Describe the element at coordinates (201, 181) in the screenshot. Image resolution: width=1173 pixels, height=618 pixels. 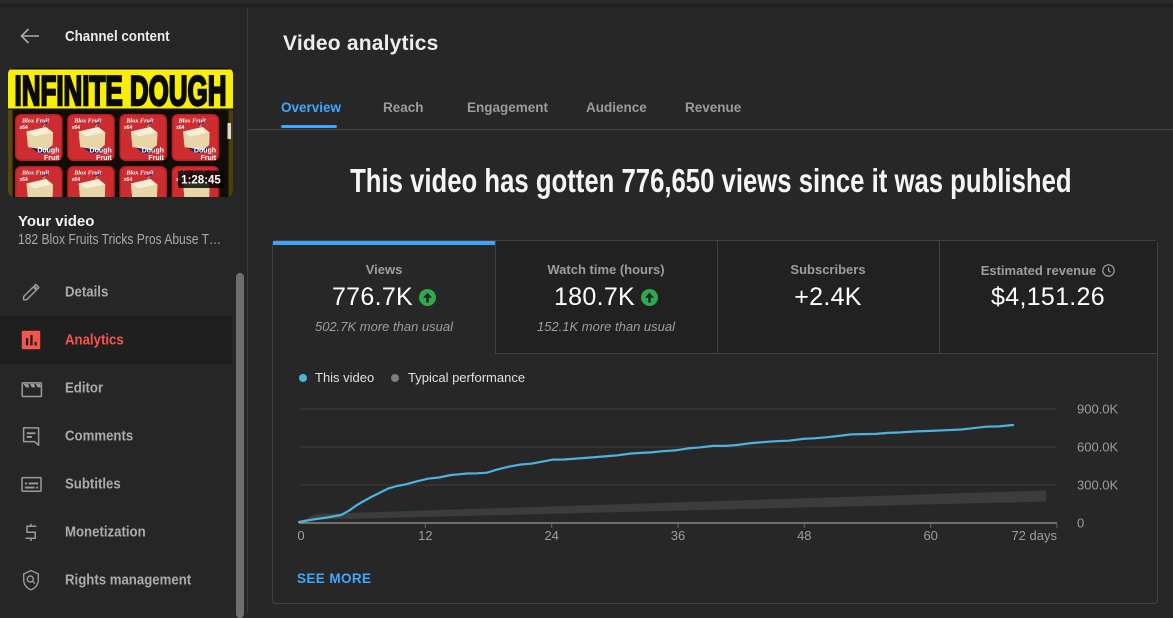
I see `svg-text: 1:28:45` at that location.